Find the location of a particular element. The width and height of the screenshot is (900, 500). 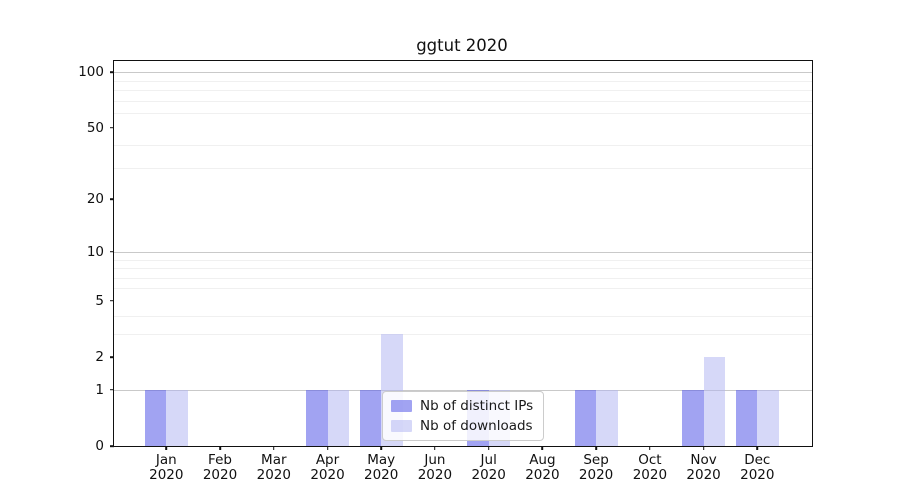

x-tick-mark-dec is located at coordinates (757, 448).